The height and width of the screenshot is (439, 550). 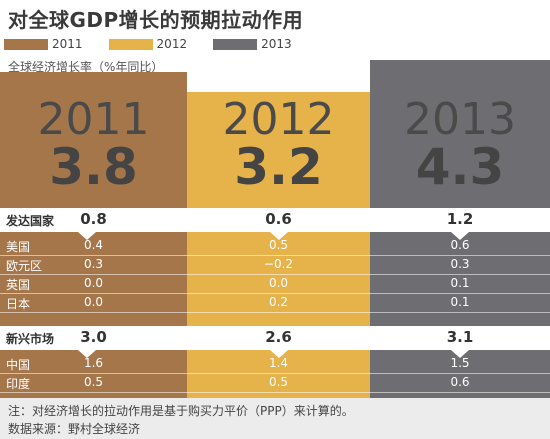 What do you see at coordinates (460, 363) in the screenshot?
I see `cell-value: 1.5` at bounding box center [460, 363].